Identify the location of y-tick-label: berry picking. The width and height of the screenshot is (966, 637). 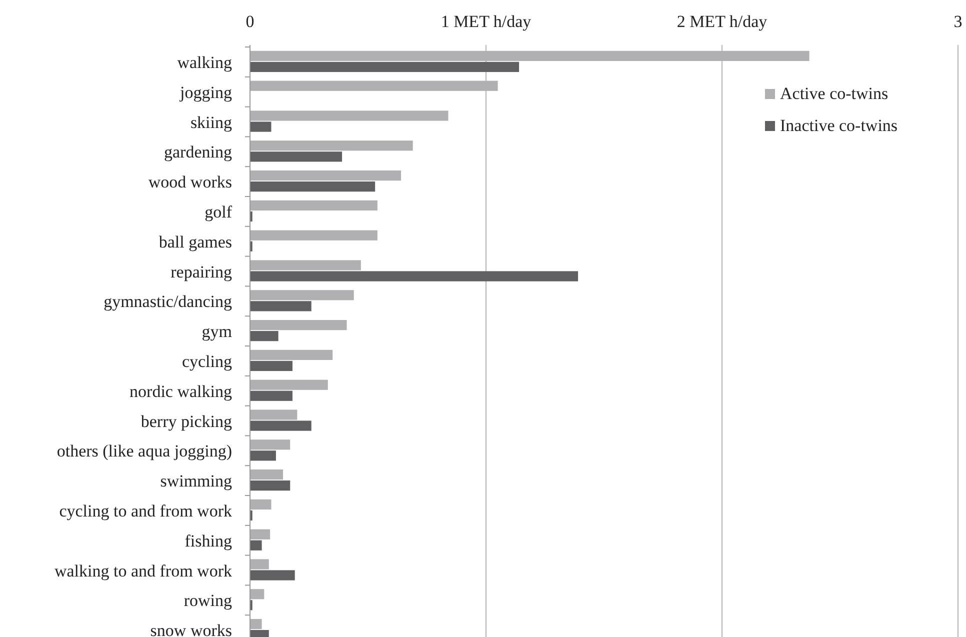
(186, 421).